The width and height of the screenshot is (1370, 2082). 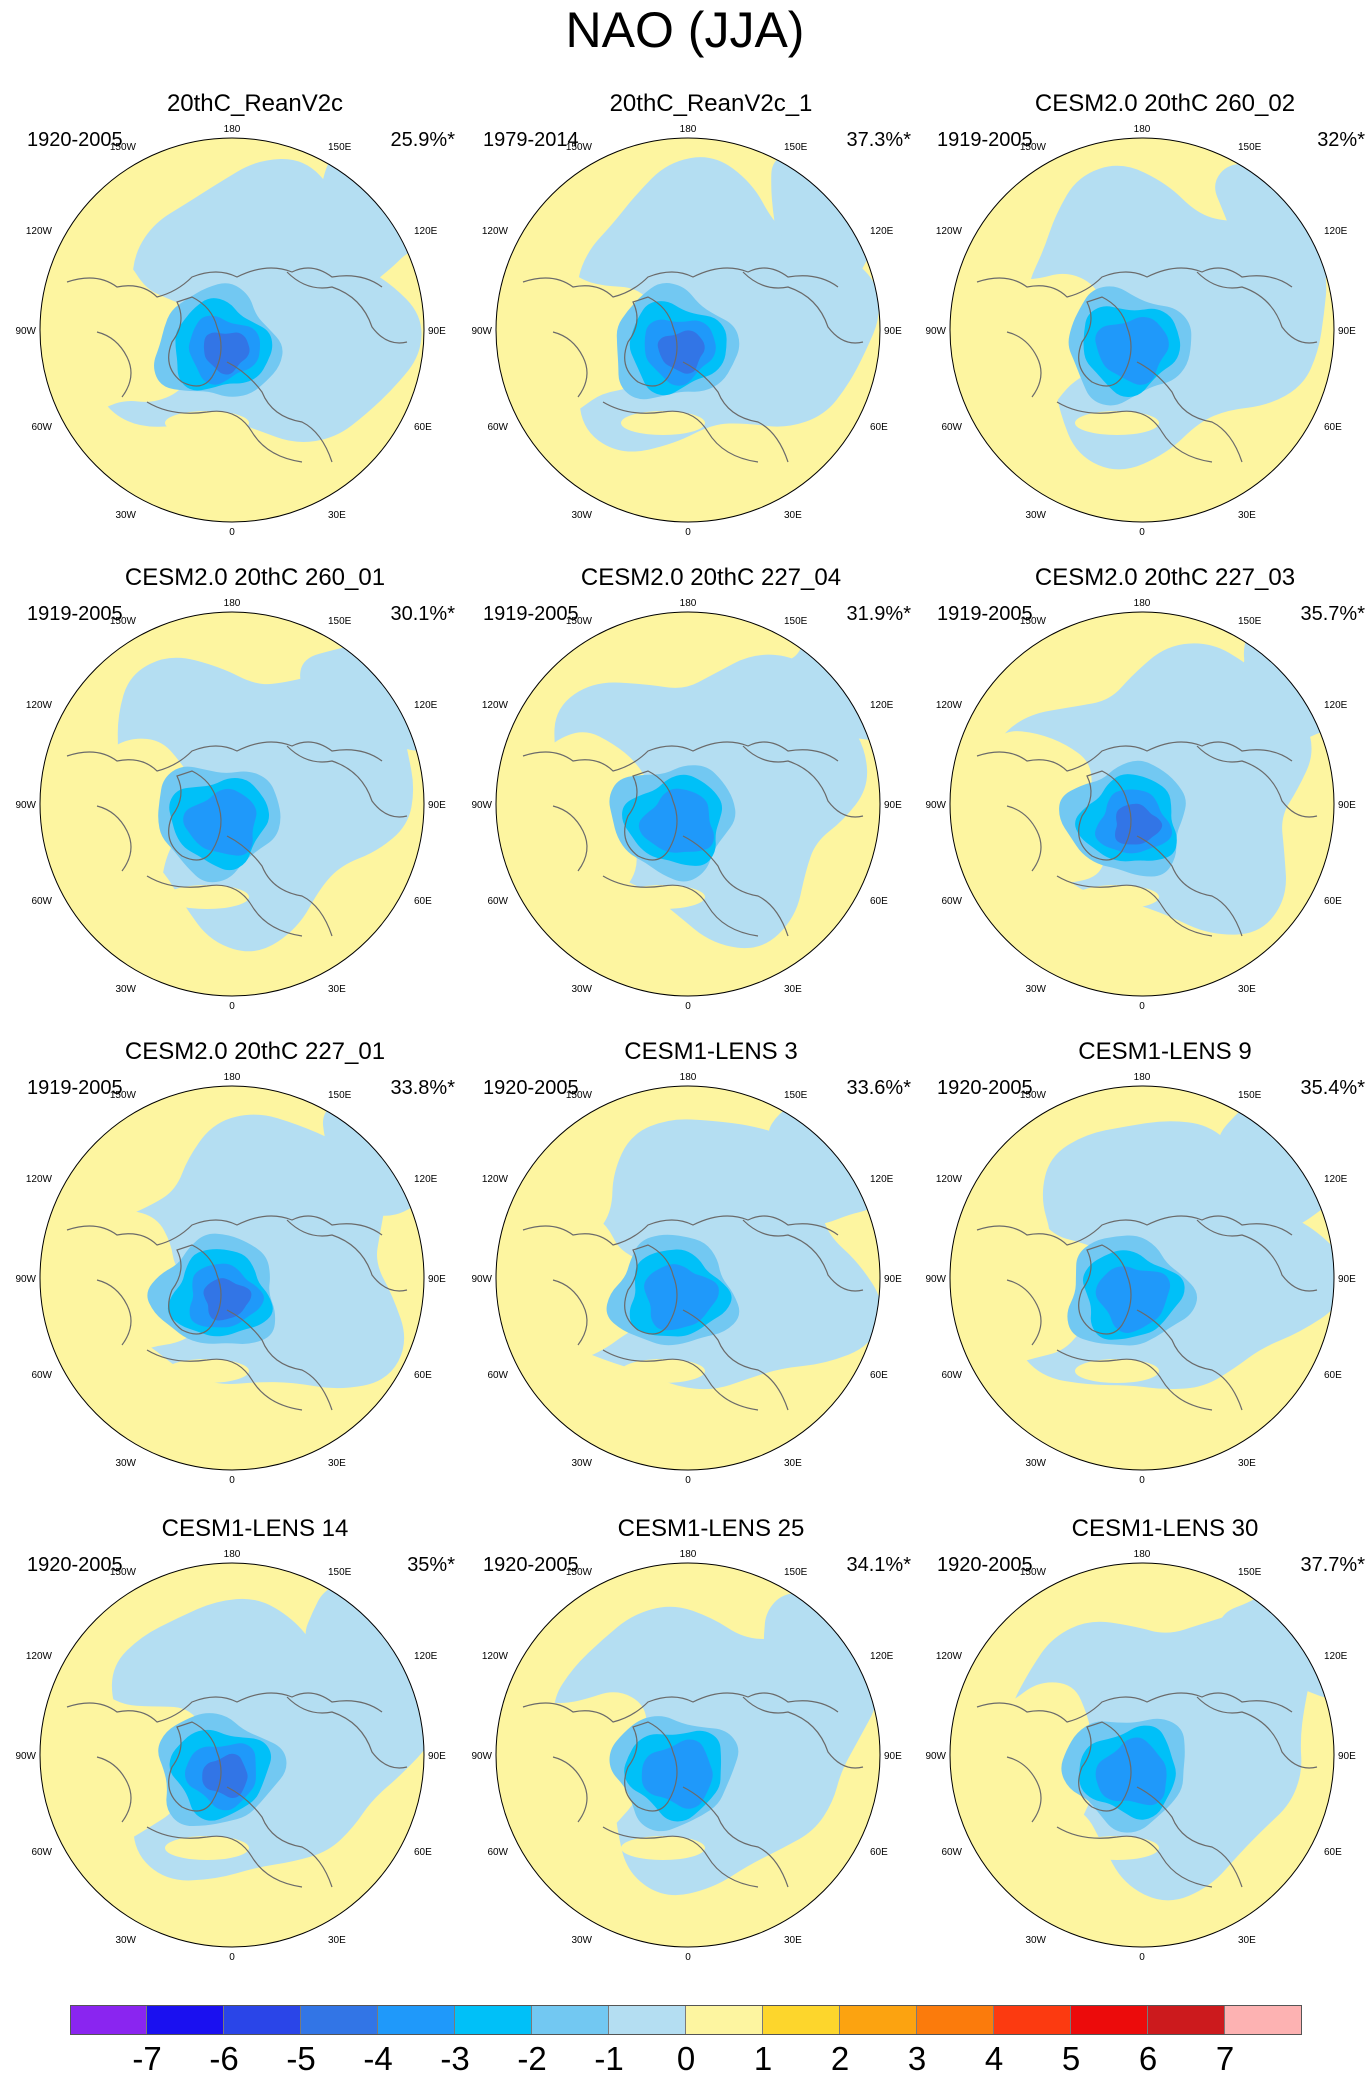 I want to click on colorbar-tick-label: -7, so click(x=147, y=2058).